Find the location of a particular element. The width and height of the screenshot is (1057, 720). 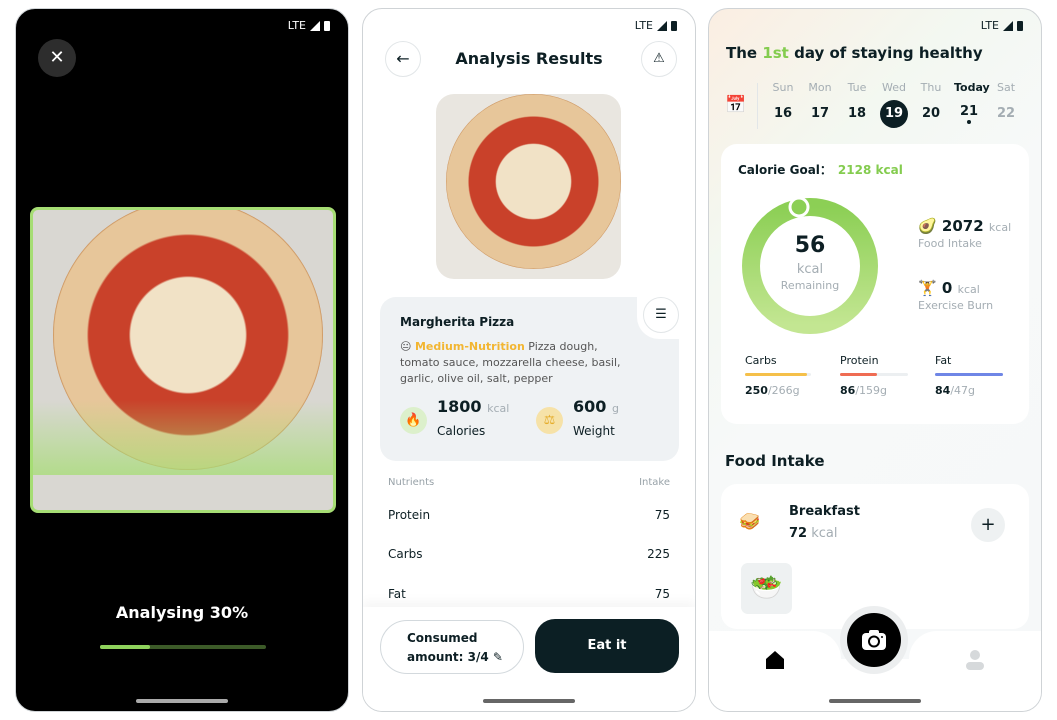

streak-heading: The 1st day of staying healthy is located at coordinates (854, 53).